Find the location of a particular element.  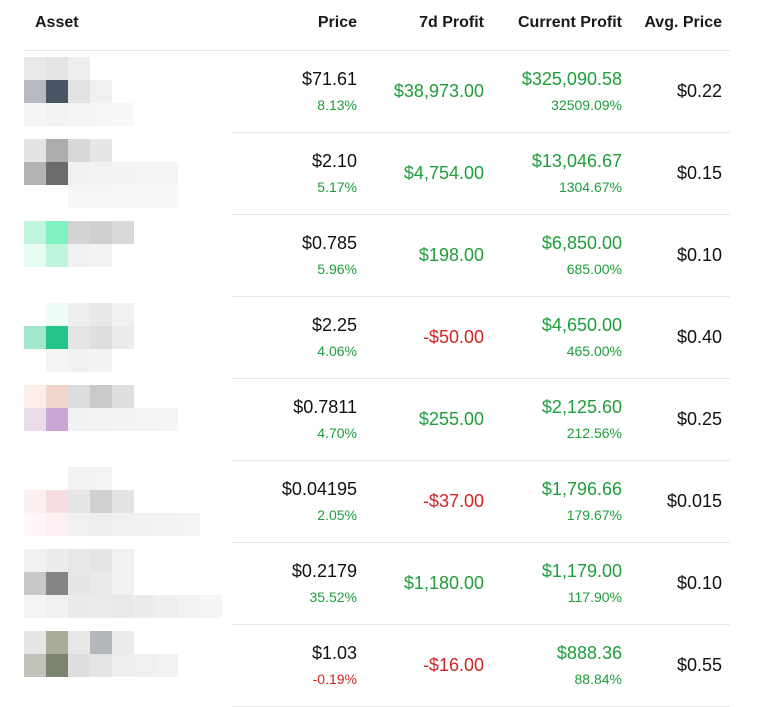

price-value: $0.7811 is located at coordinates (325, 407).